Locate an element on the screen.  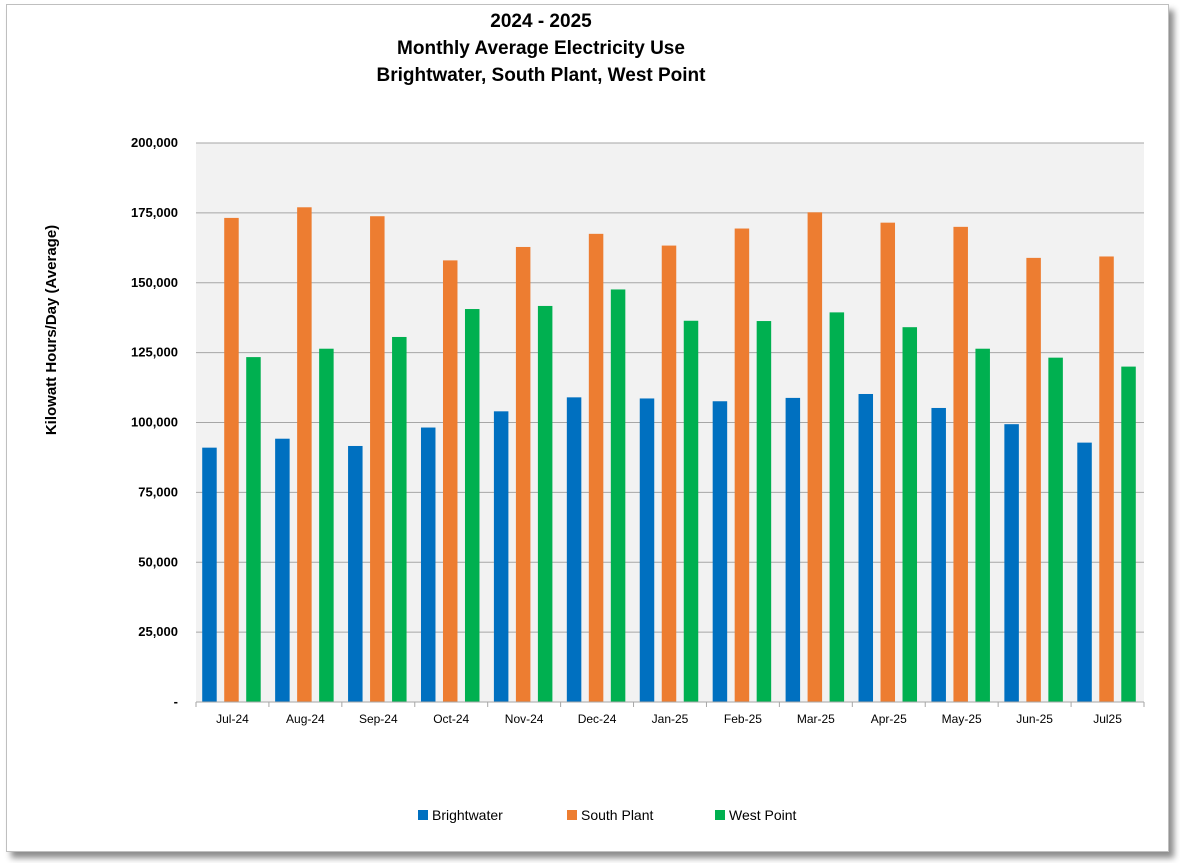
legend-label-west-point: West Point is located at coordinates (763, 815).